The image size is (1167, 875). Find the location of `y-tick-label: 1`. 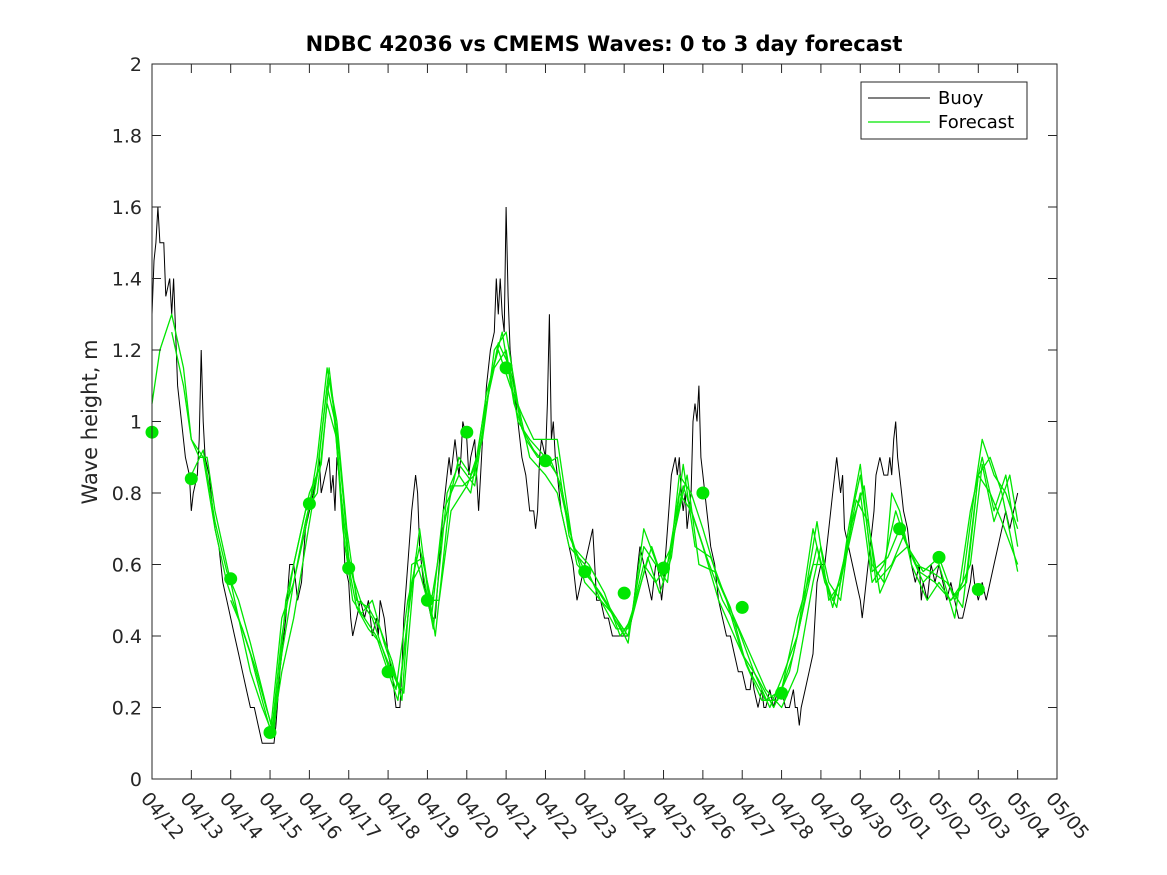

y-tick-label: 1 is located at coordinates (136, 423).